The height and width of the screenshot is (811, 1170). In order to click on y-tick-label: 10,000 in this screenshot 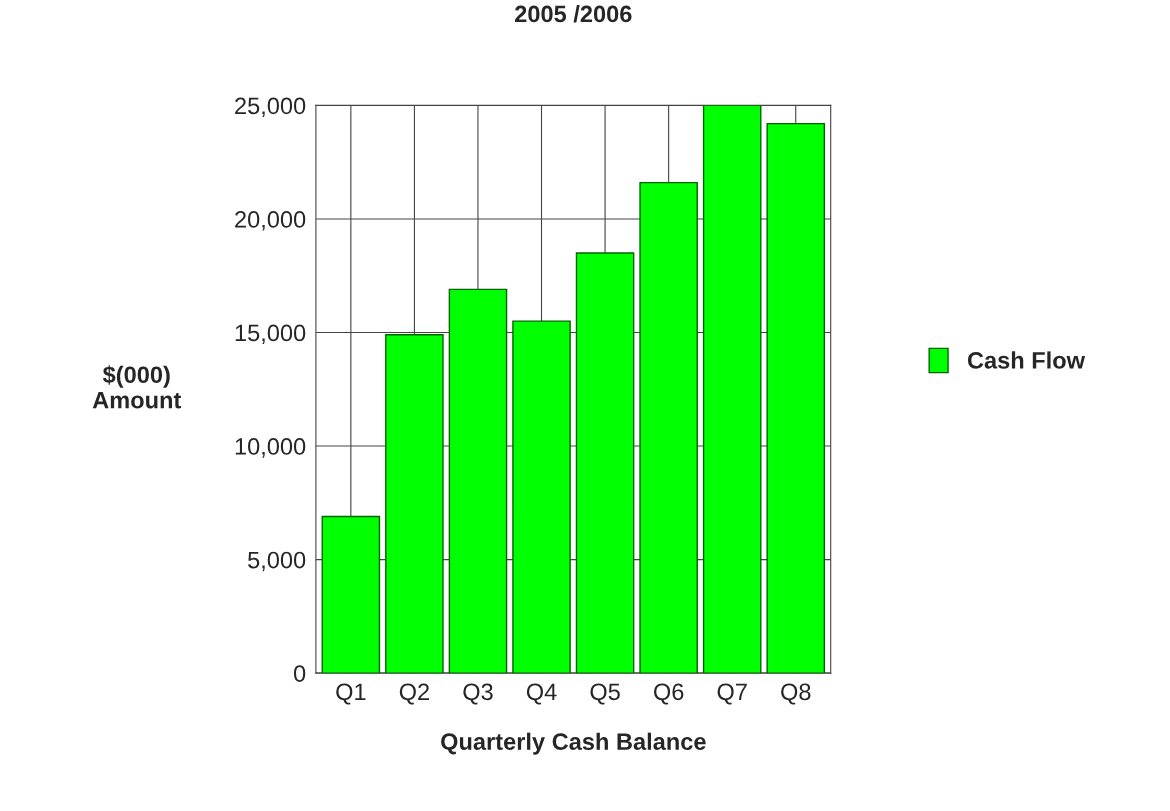, I will do `click(270, 448)`.